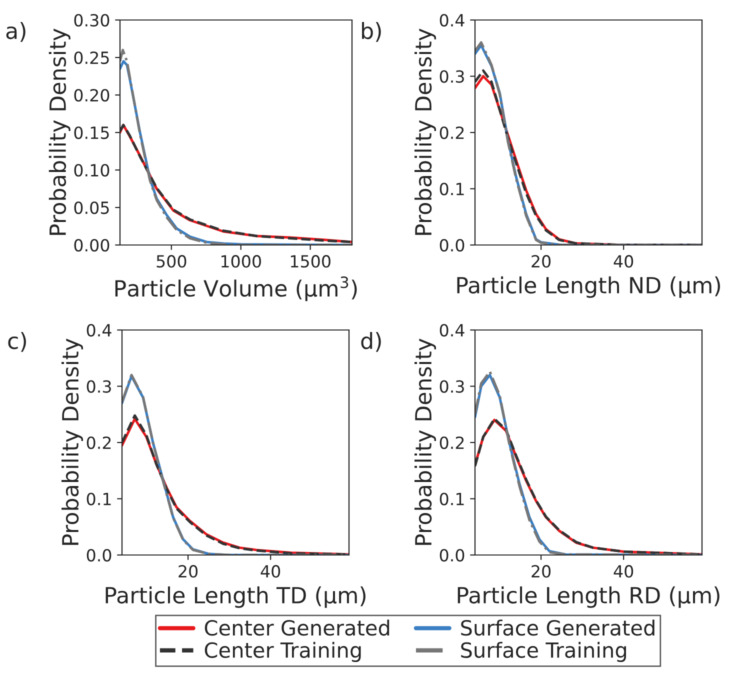  Describe the element at coordinates (16, 32) in the screenshot. I see `text: a)` at that location.